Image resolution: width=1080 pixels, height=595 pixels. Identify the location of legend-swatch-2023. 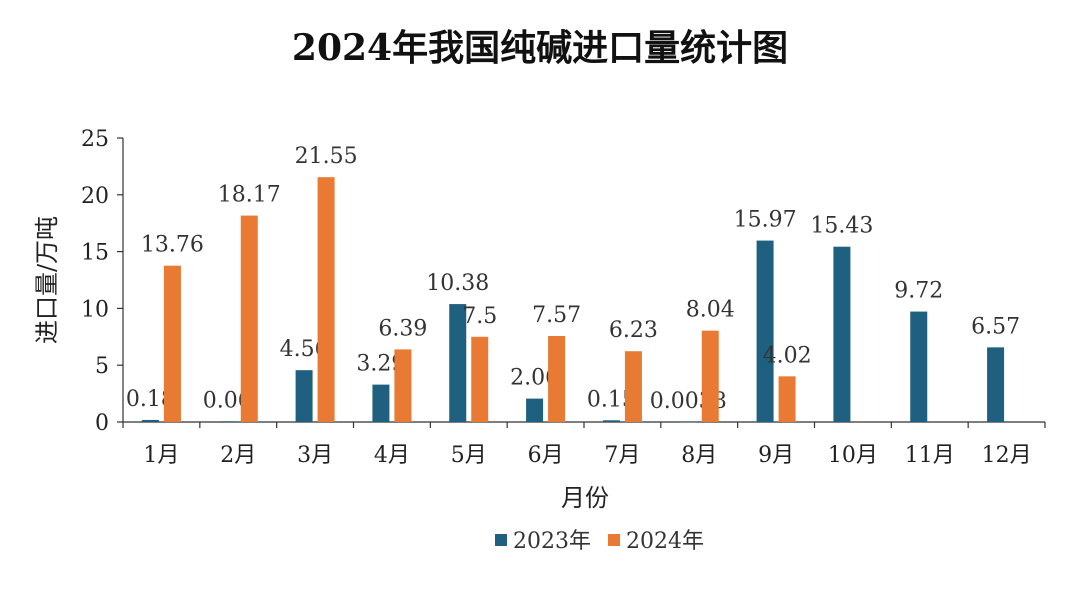
(501, 540).